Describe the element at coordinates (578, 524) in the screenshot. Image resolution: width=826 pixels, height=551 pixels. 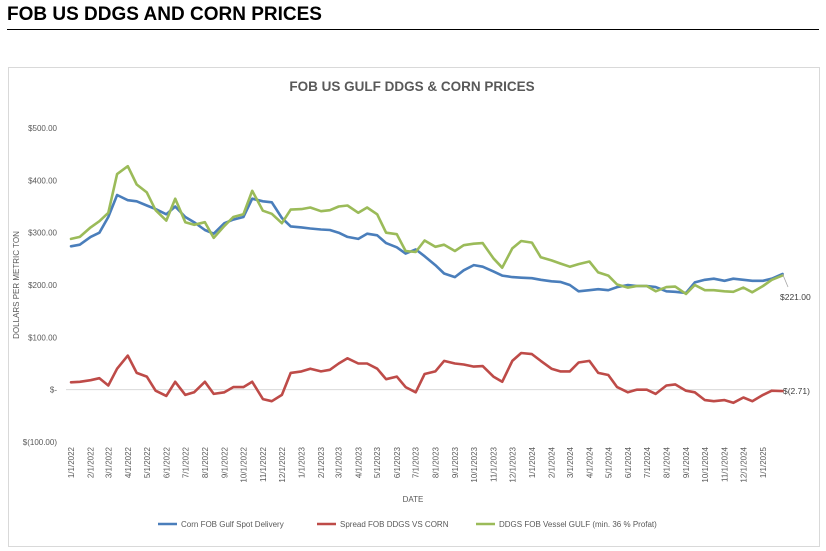
I see `legend-entry: DDGS FOB Vessel GULF (min. 36 % Profat)` at that location.